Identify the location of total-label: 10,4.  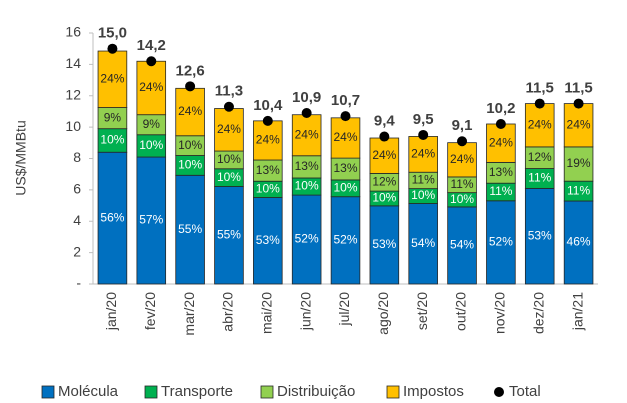
(268, 105).